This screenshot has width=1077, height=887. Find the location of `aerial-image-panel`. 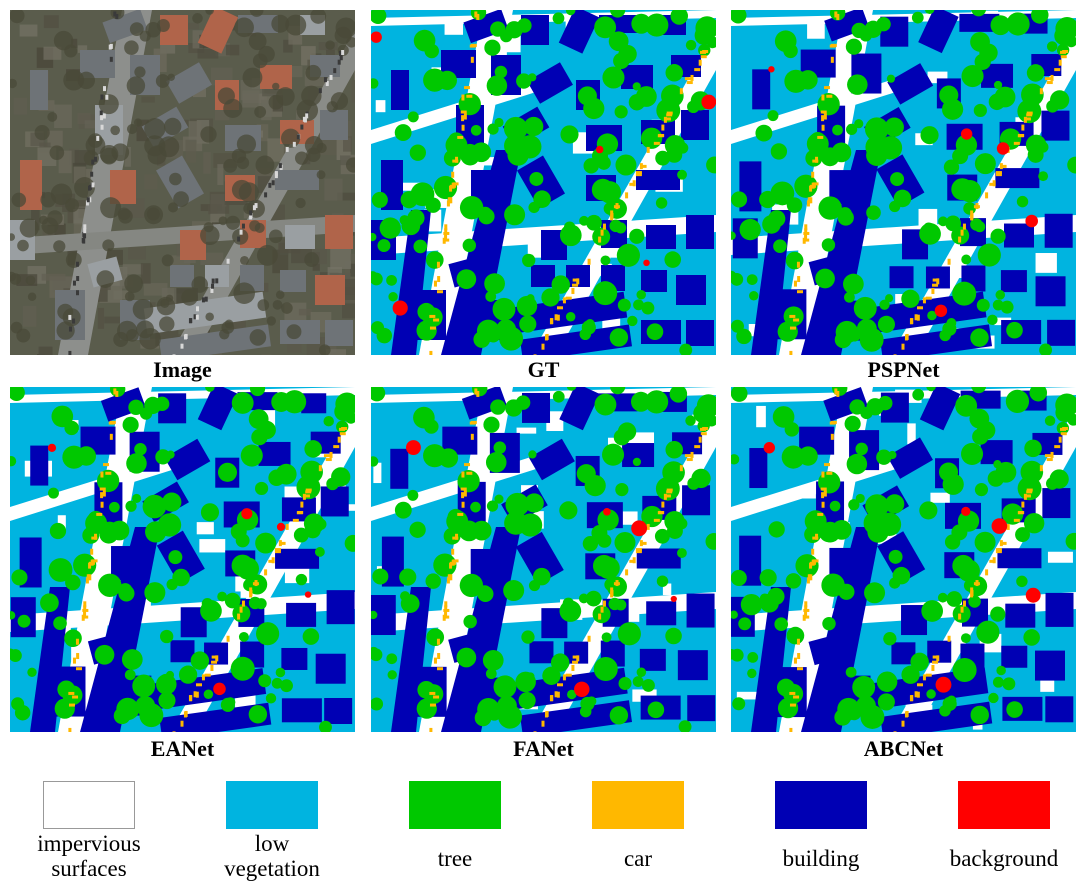

aerial-image-panel is located at coordinates (182, 182).